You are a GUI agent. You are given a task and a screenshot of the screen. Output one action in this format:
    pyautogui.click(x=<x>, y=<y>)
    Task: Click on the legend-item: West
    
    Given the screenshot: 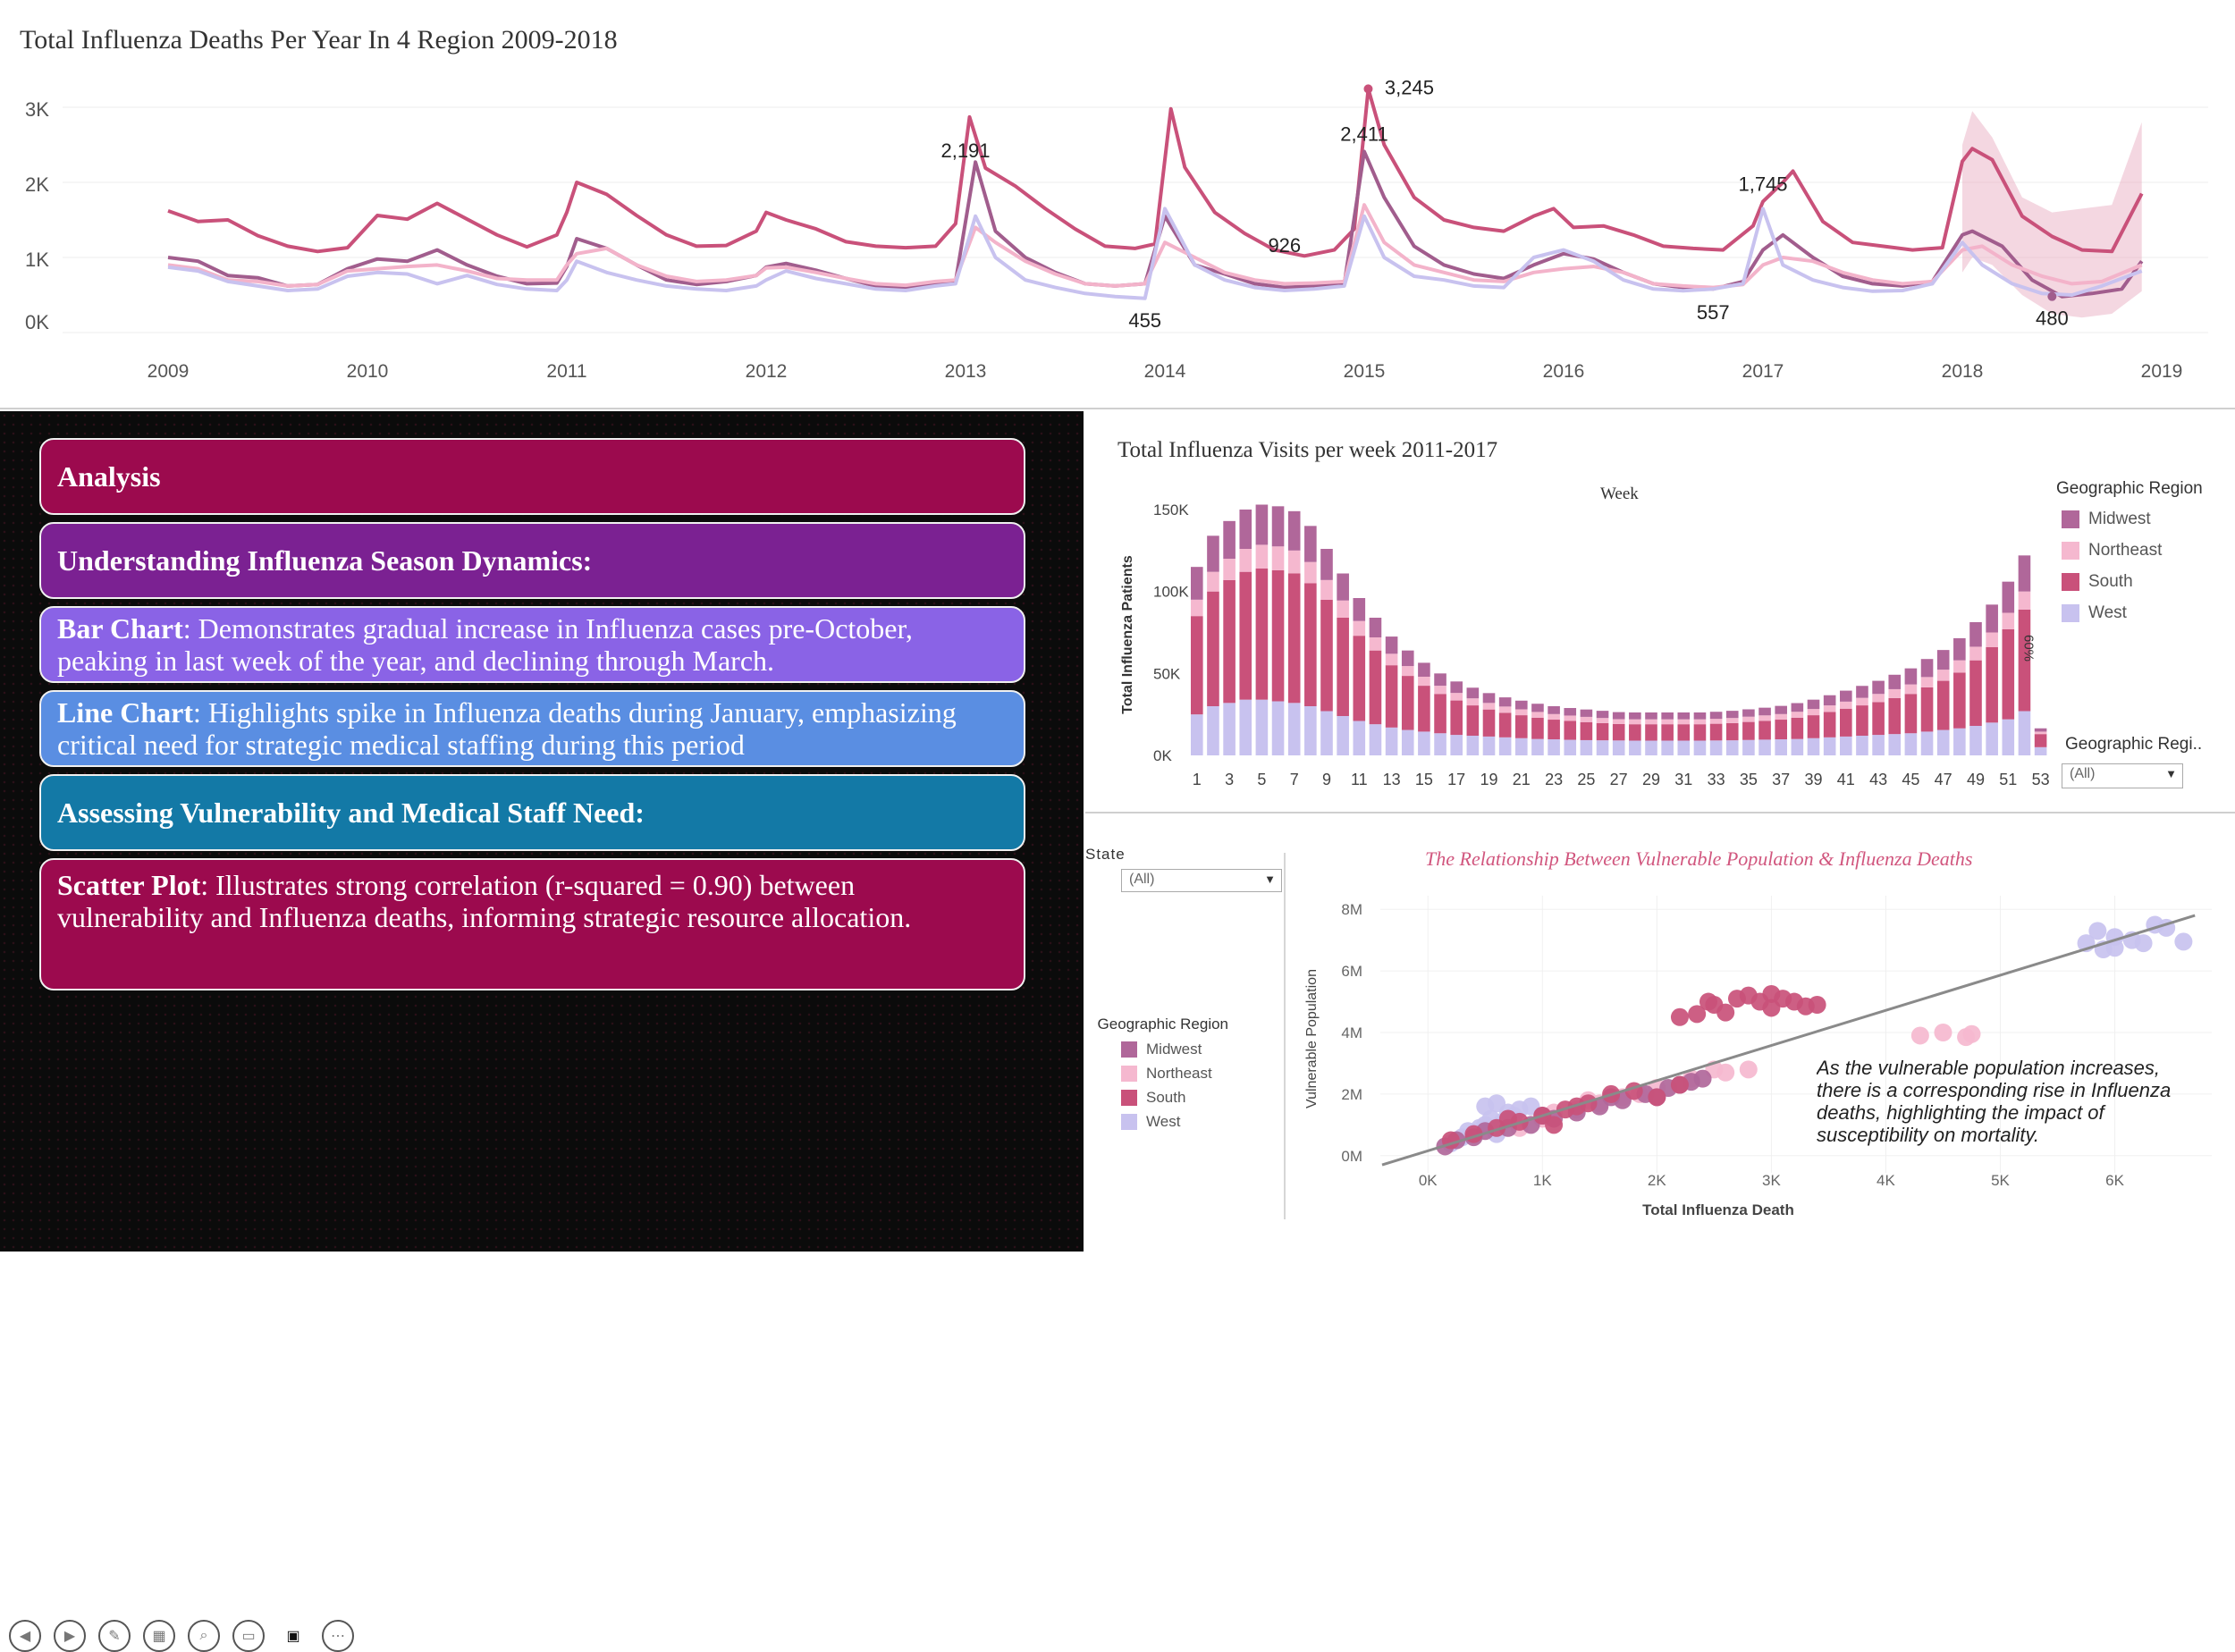 What is the action you would take?
    pyautogui.click(x=1150, y=1122)
    